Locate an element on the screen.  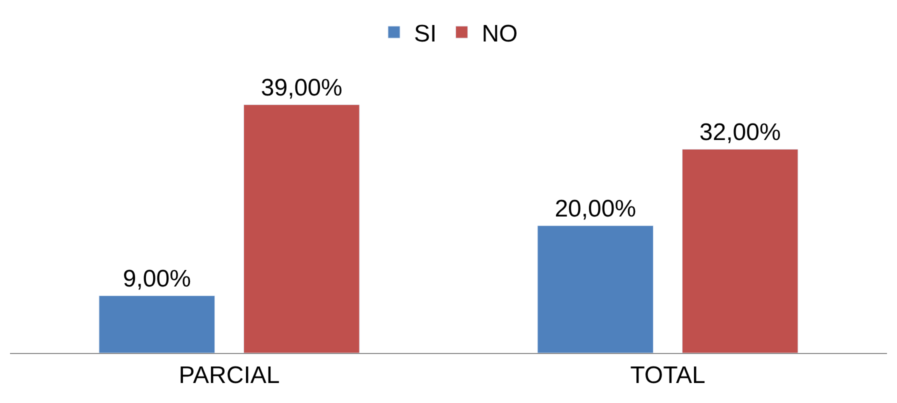
legend-label: SI is located at coordinates (425, 34).